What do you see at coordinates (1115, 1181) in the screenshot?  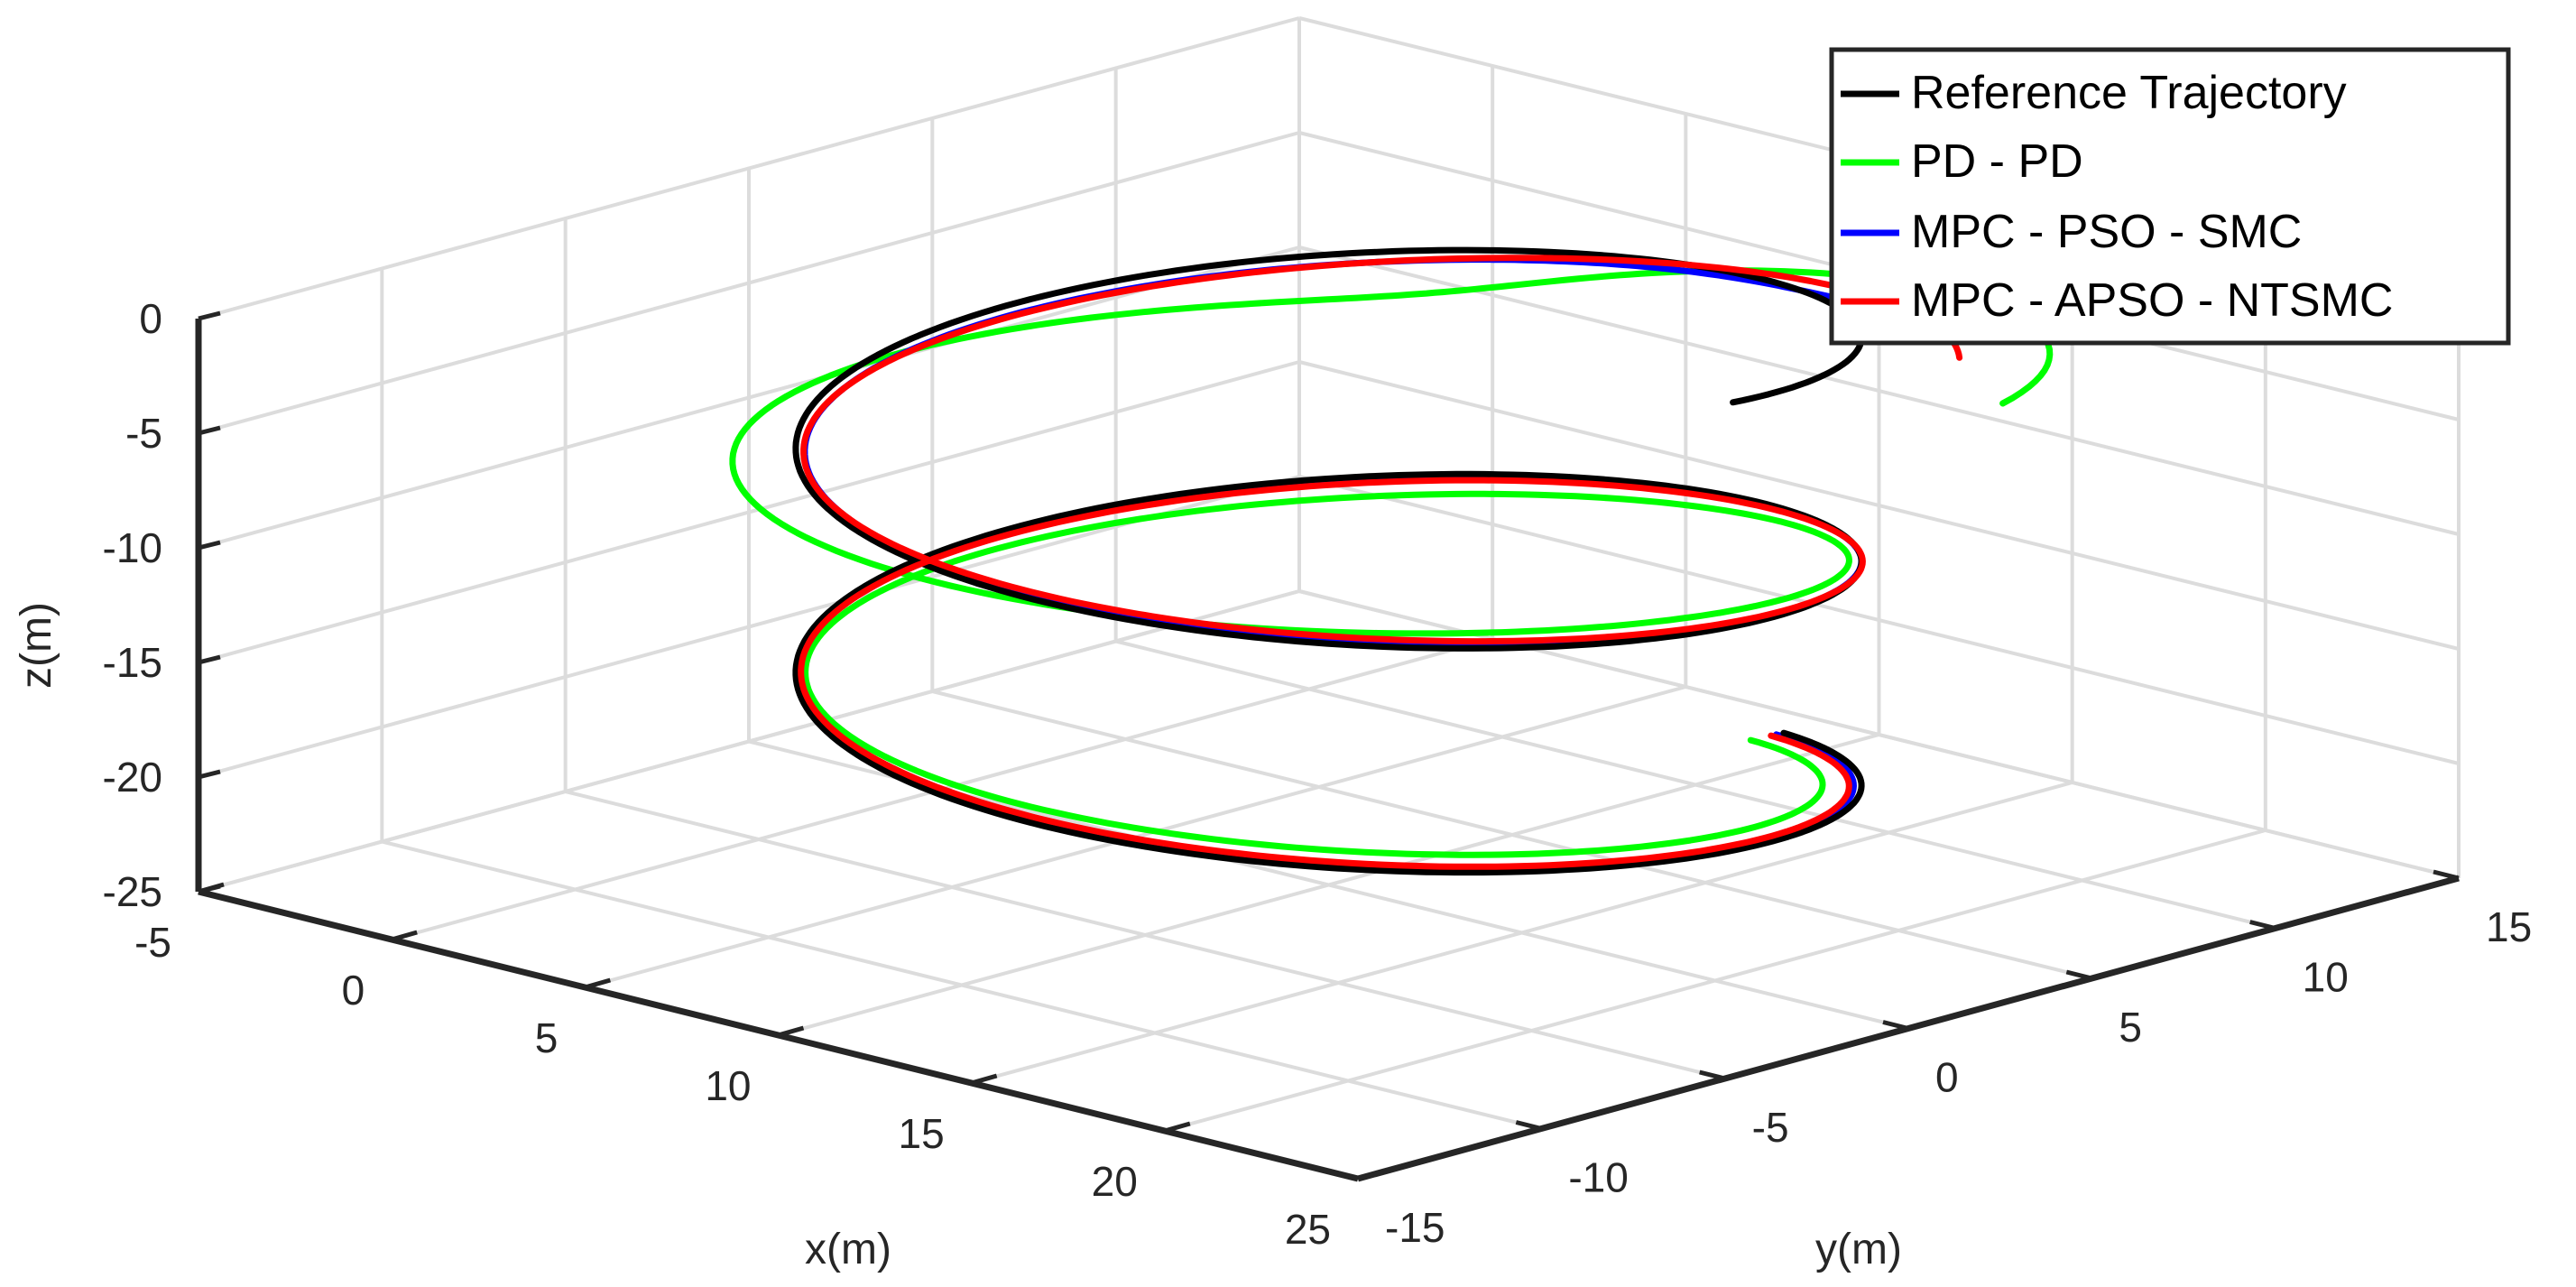 I see `x-tick-label: 20` at bounding box center [1115, 1181].